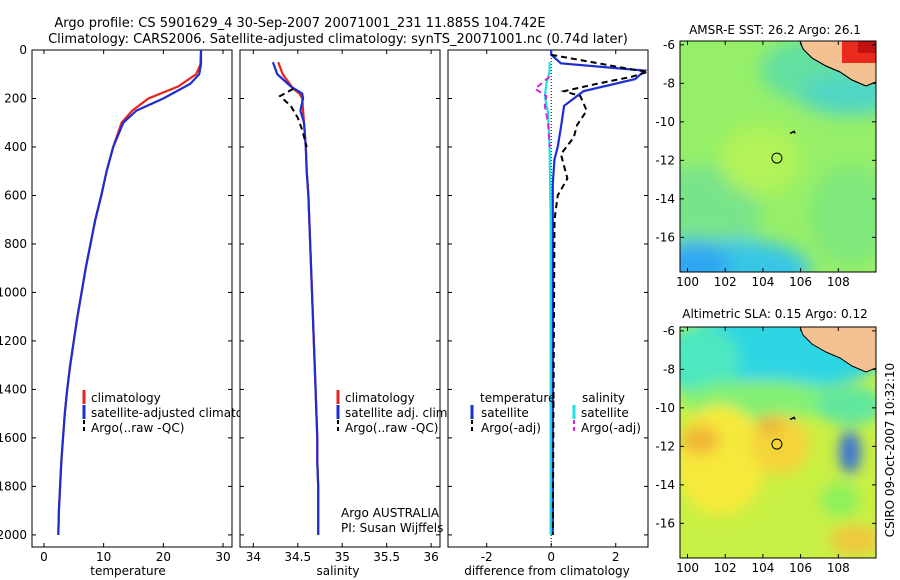  I want to click on x-tick-label: 34.5, so click(297, 557).